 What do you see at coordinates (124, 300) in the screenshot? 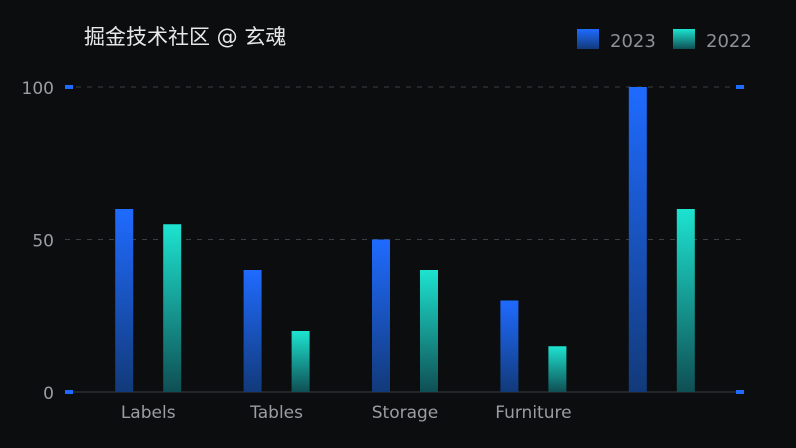
I see `bar-2023-Labels` at bounding box center [124, 300].